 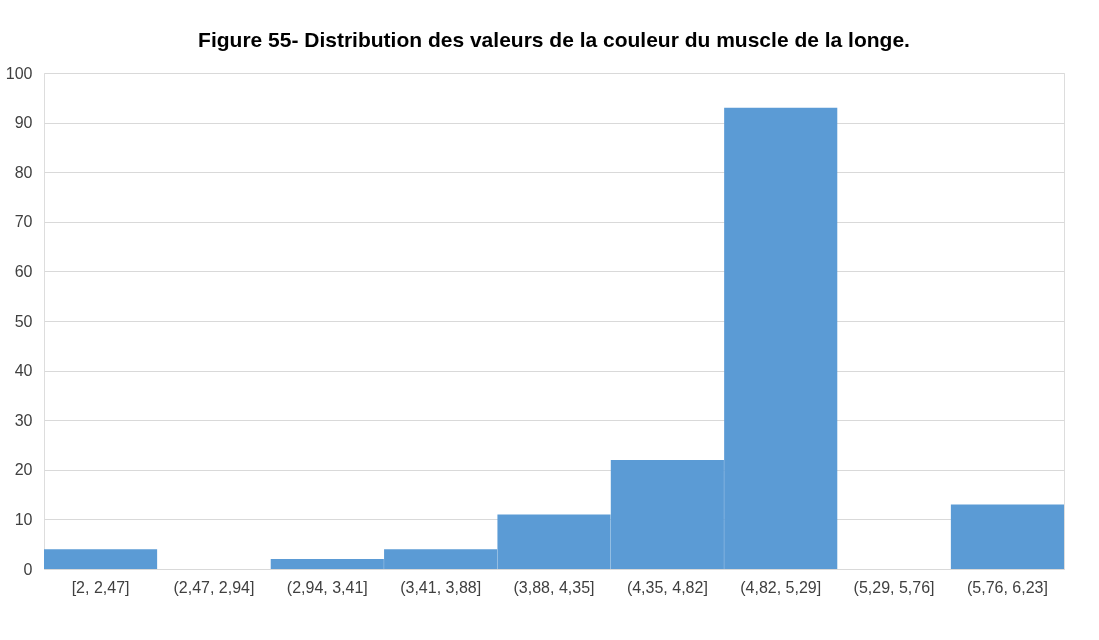 What do you see at coordinates (23, 371) in the screenshot?
I see `y-tick-label: 40` at bounding box center [23, 371].